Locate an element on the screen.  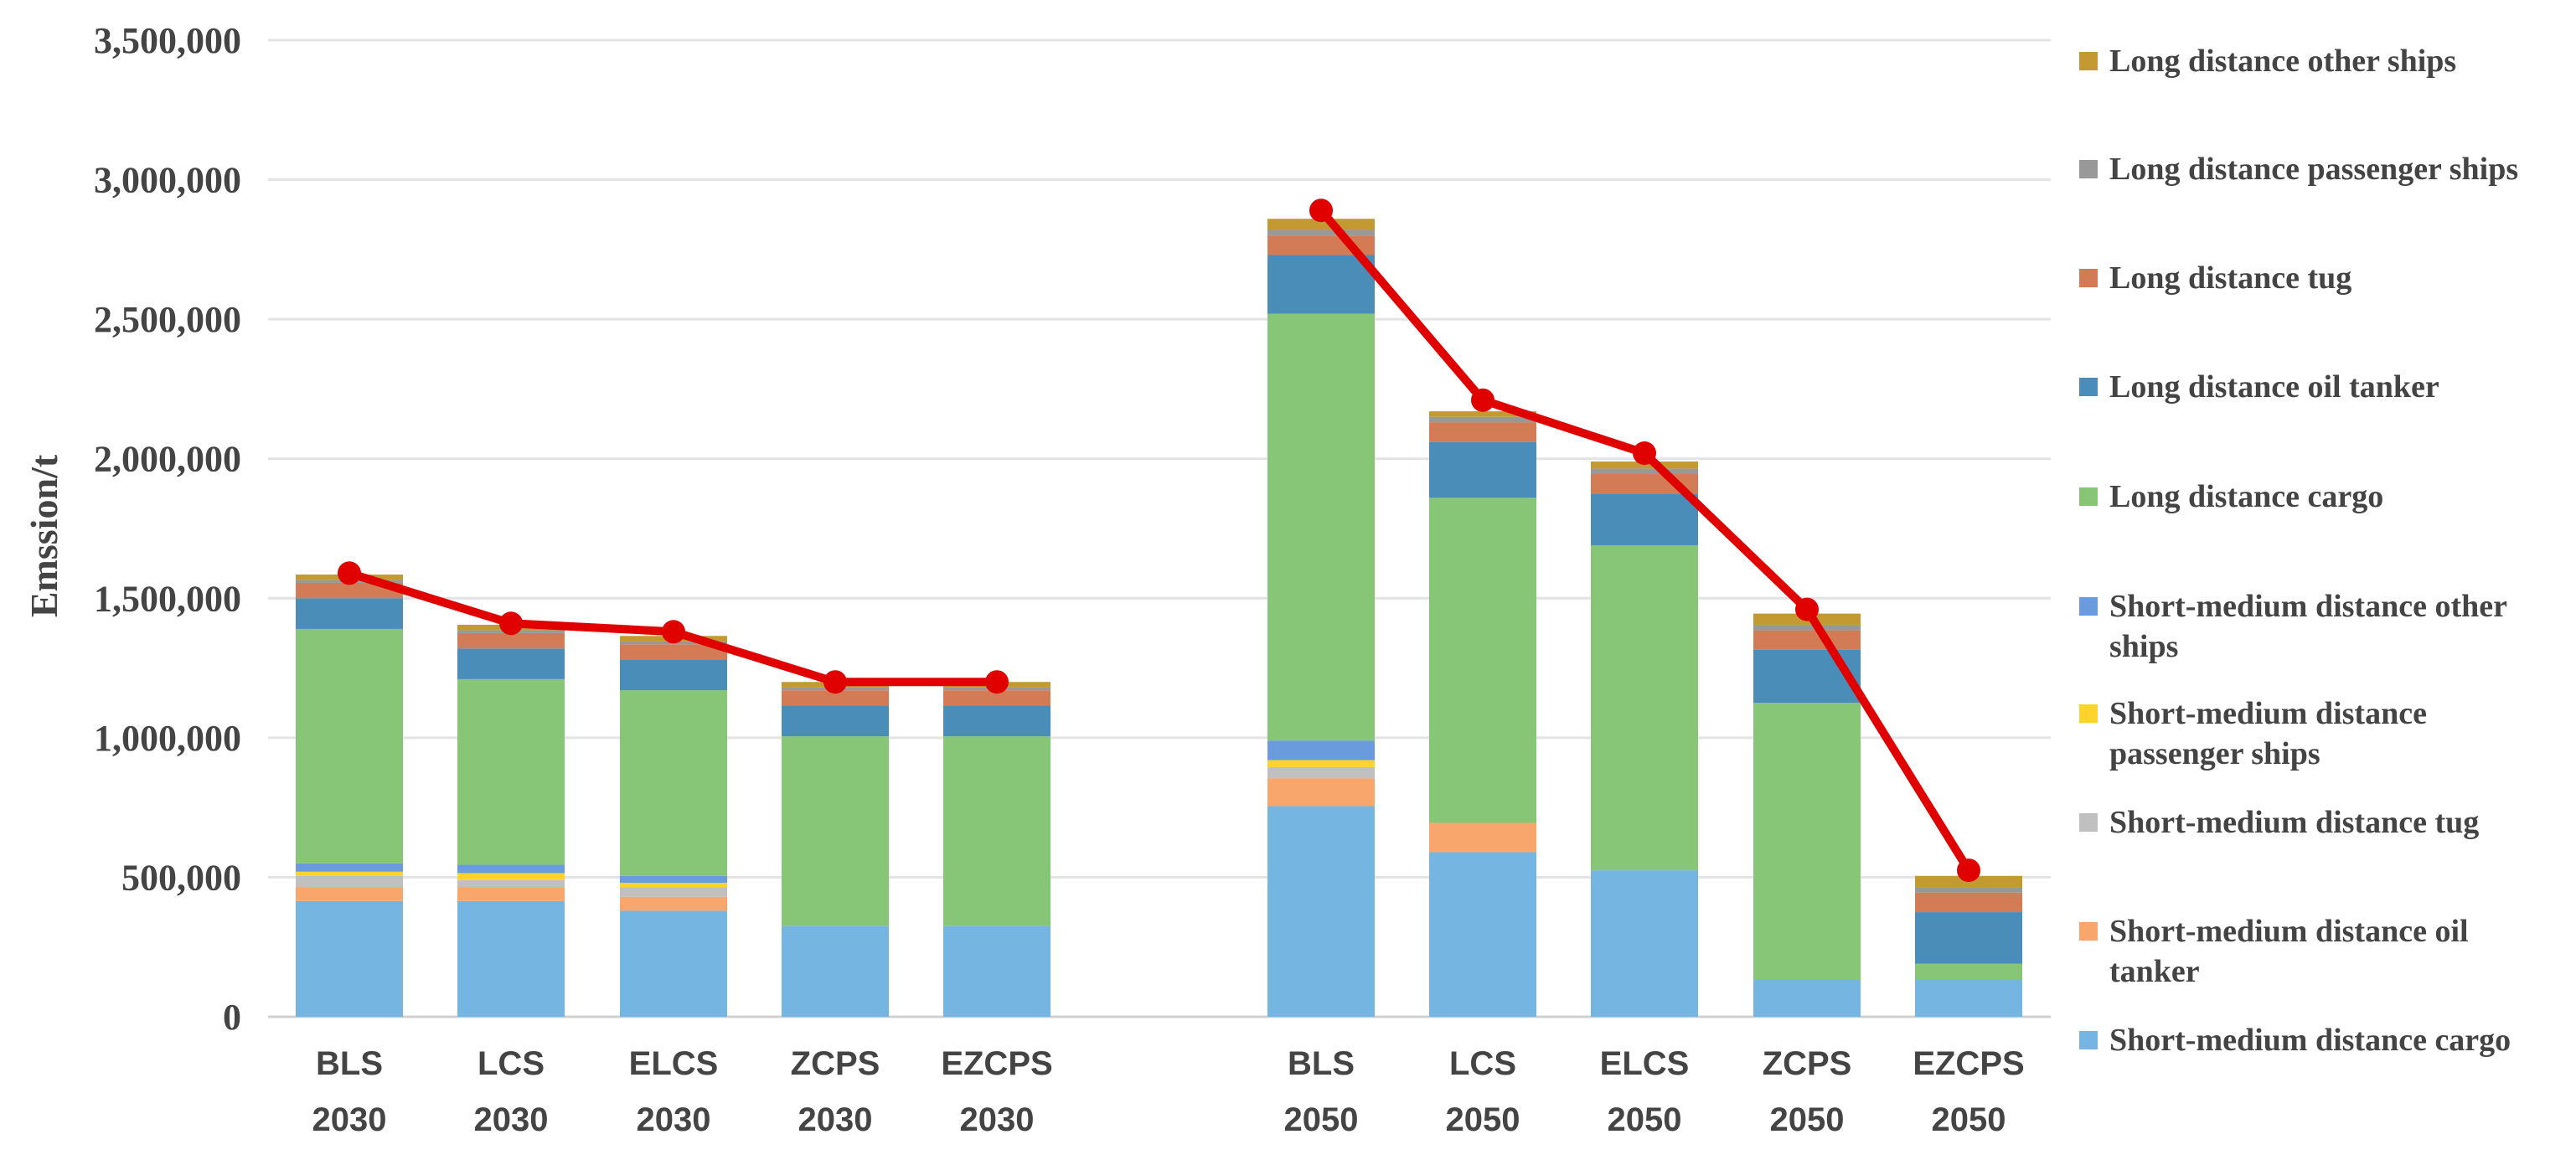
legend-label: Short-medium distance other is located at coordinates (2308, 606).